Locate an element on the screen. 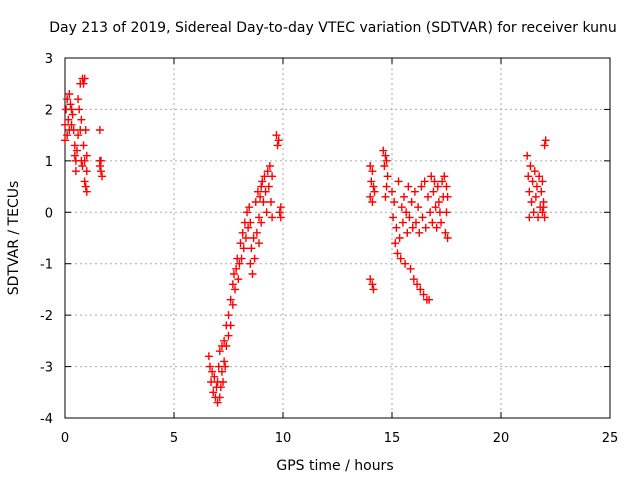 This screenshot has height=480, width=640. y-tick-label: -1 is located at coordinates (46, 265).